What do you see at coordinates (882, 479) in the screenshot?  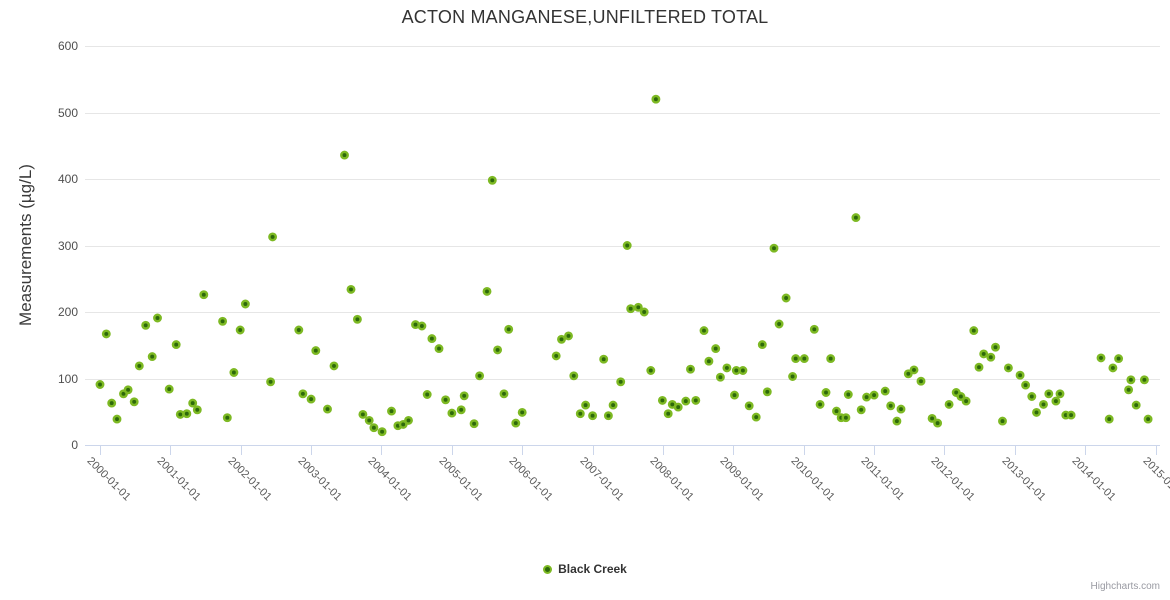 I see `x-axis-label: 2011-01-01` at bounding box center [882, 479].